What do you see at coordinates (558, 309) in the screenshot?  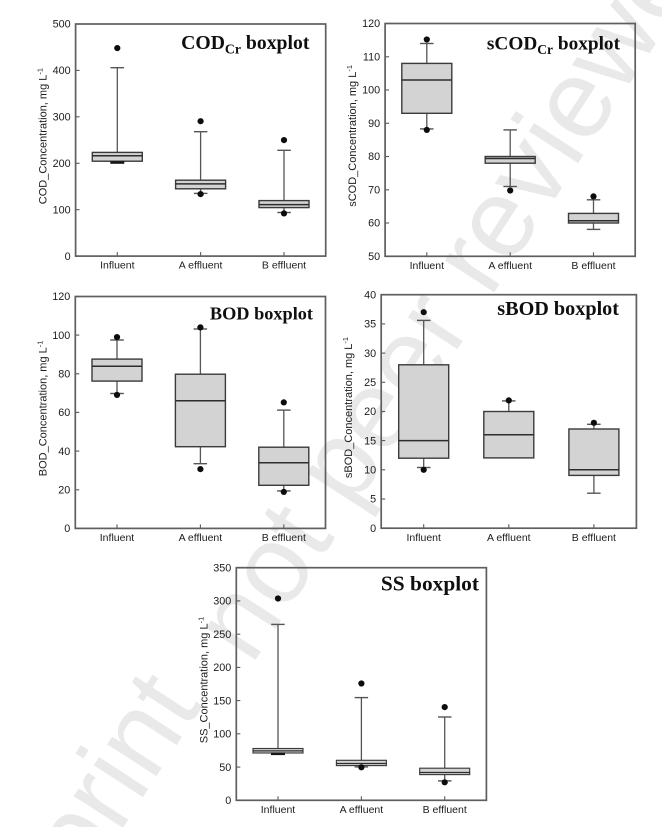 I see `svg-text: sBOD boxplot` at bounding box center [558, 309].